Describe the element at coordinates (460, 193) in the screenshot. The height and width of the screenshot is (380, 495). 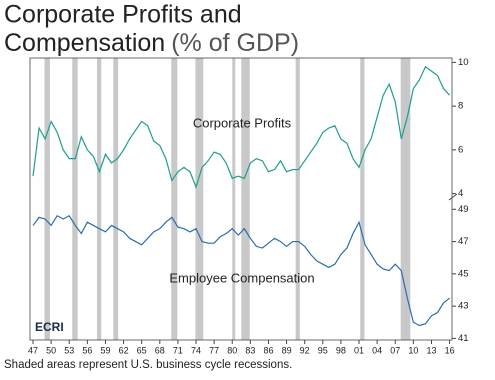
I see `y-tick-label: 4` at that location.